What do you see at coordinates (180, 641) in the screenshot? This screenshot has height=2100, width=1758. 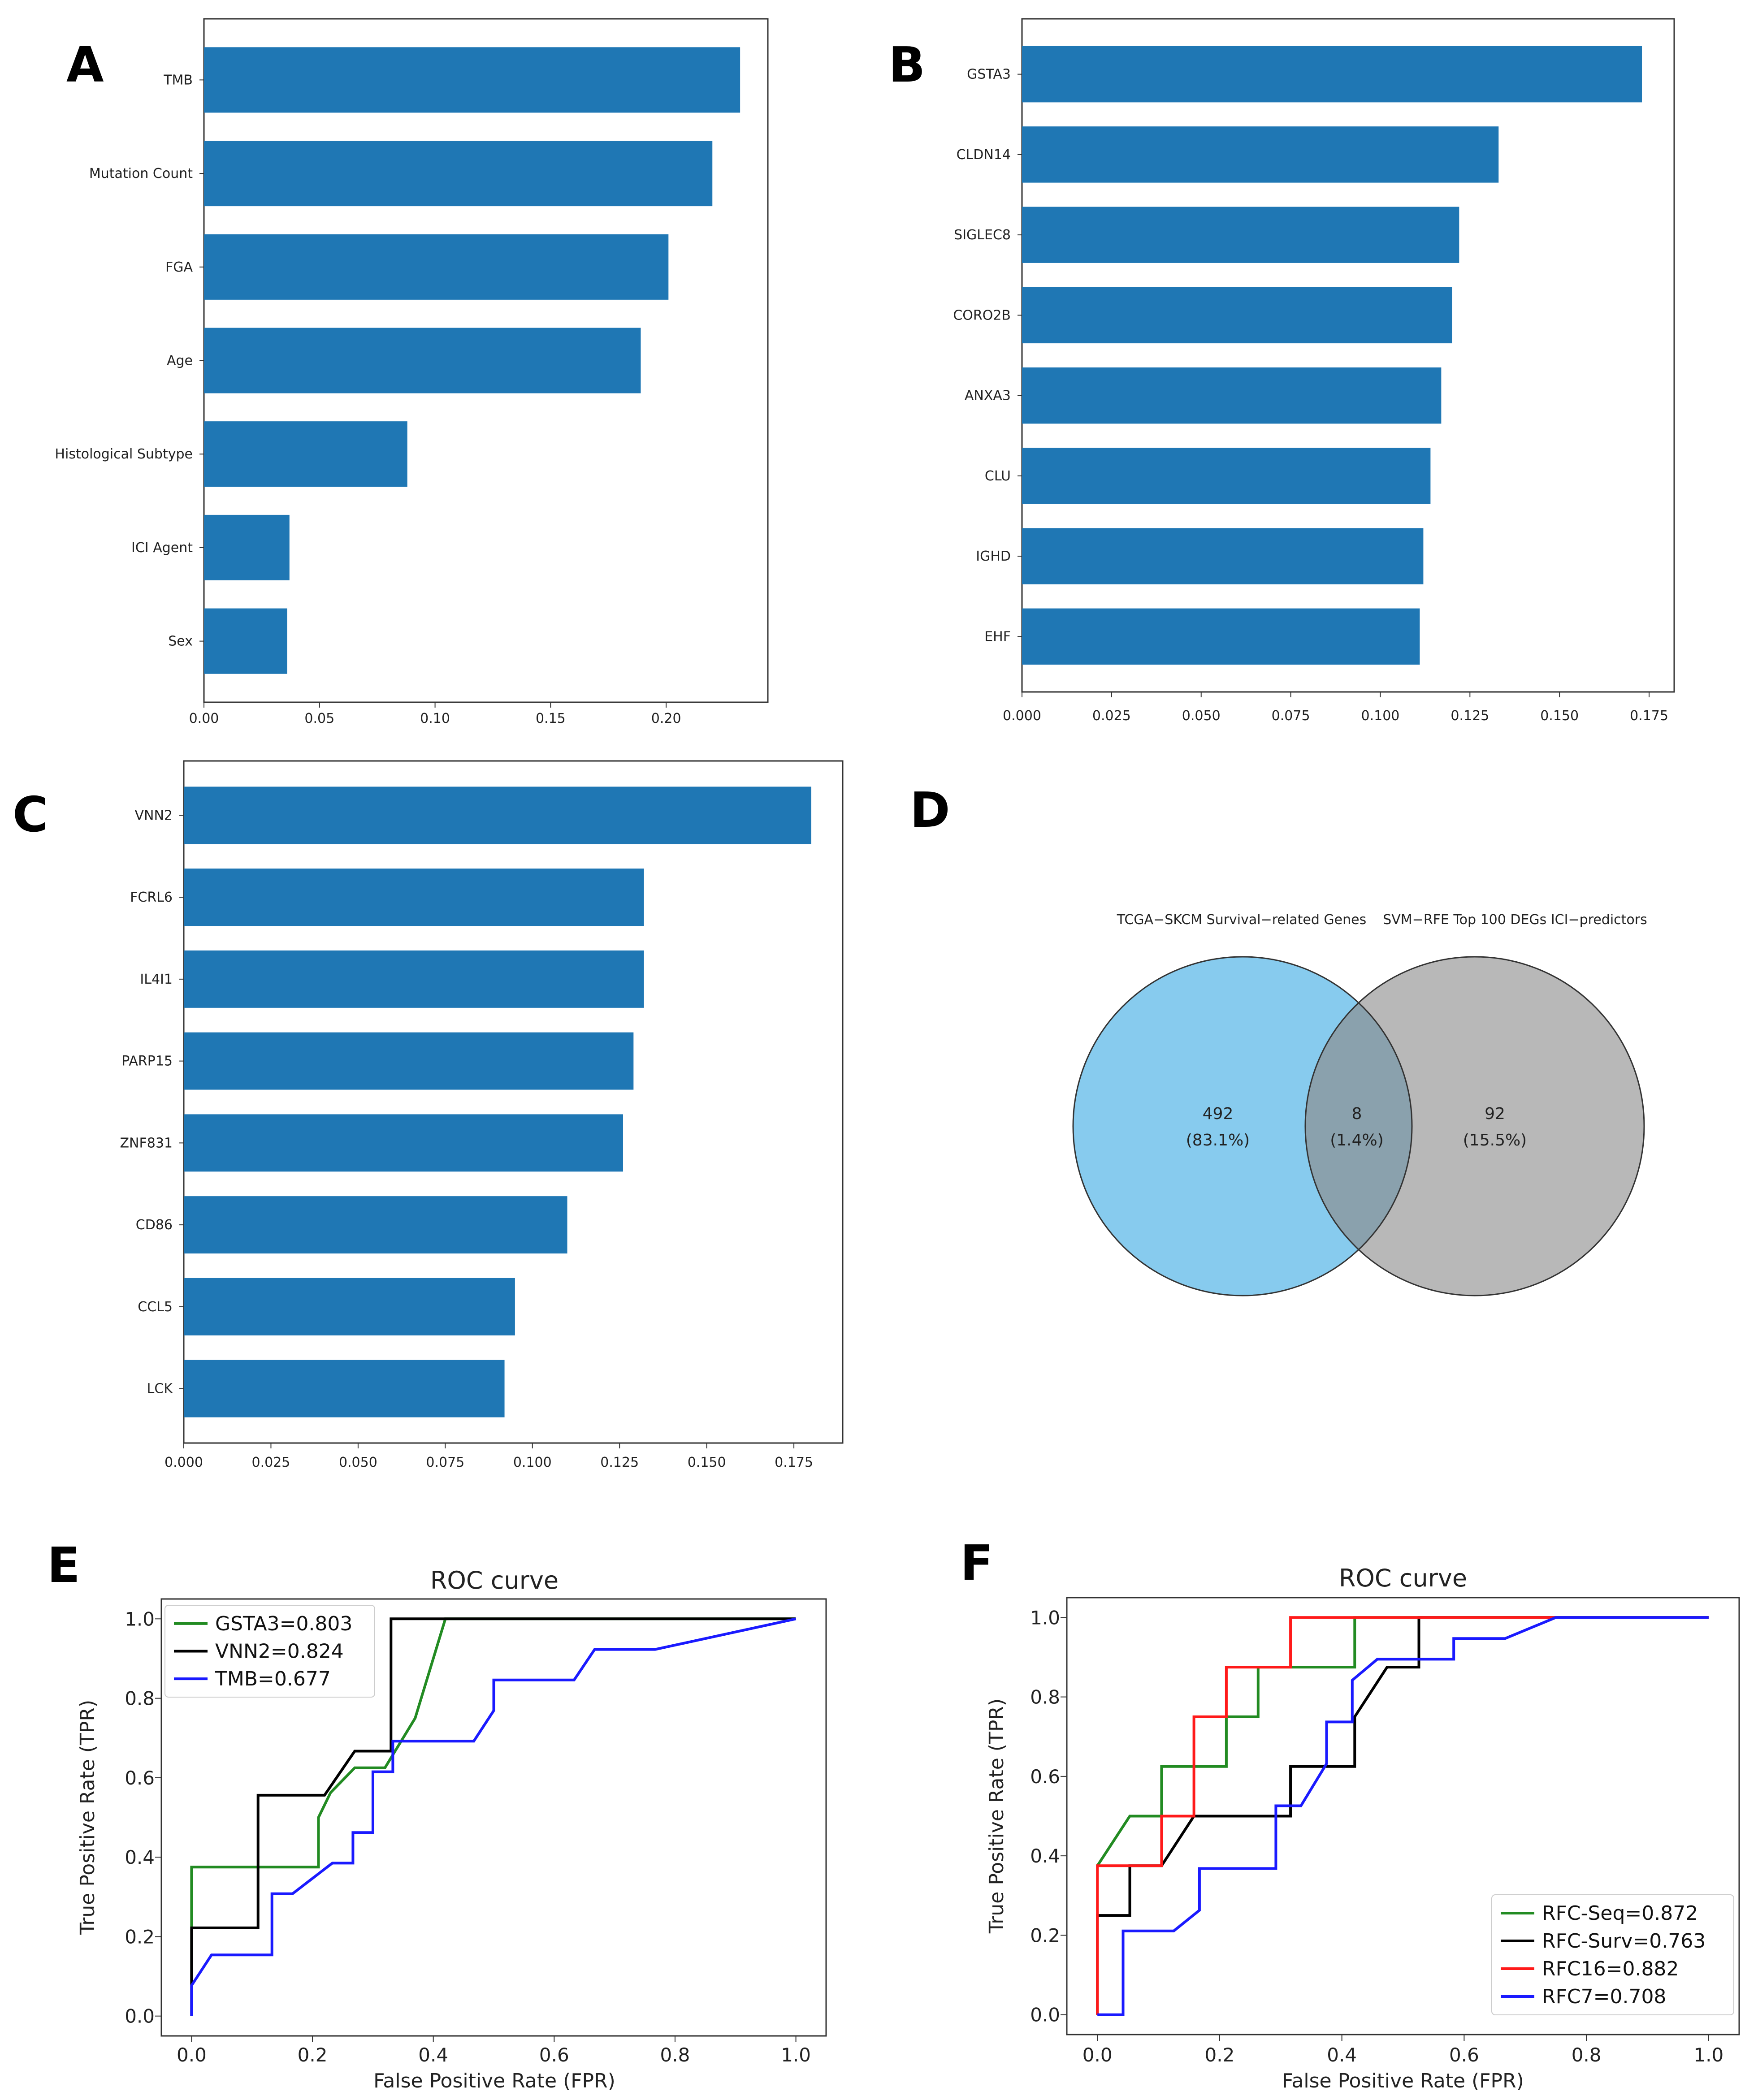 I see `category-label: Sex` at bounding box center [180, 641].